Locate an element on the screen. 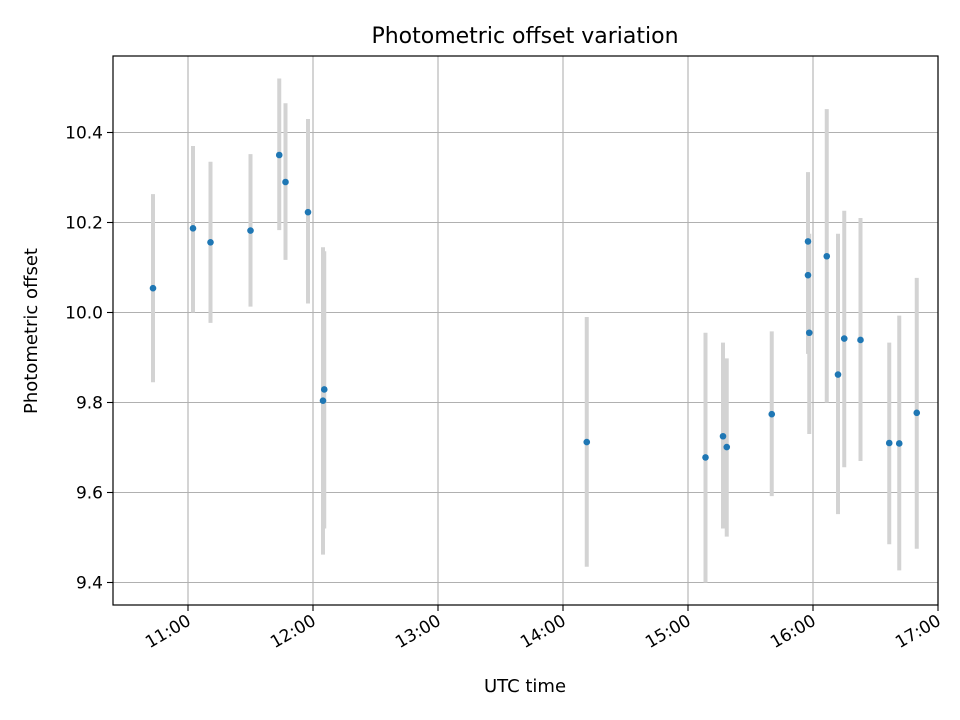 The width and height of the screenshot is (960, 720). x-tick-label: 14:00 is located at coordinates (543, 632).